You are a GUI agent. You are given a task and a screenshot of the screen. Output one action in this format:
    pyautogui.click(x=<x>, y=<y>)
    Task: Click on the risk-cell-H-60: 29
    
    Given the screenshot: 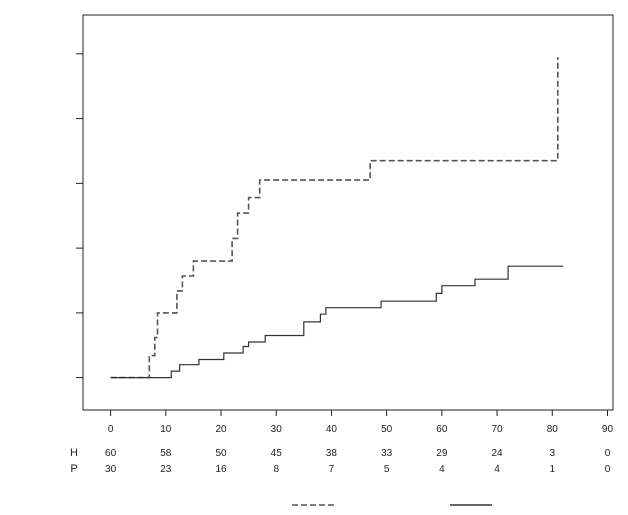 What is the action you would take?
    pyautogui.click(x=442, y=453)
    